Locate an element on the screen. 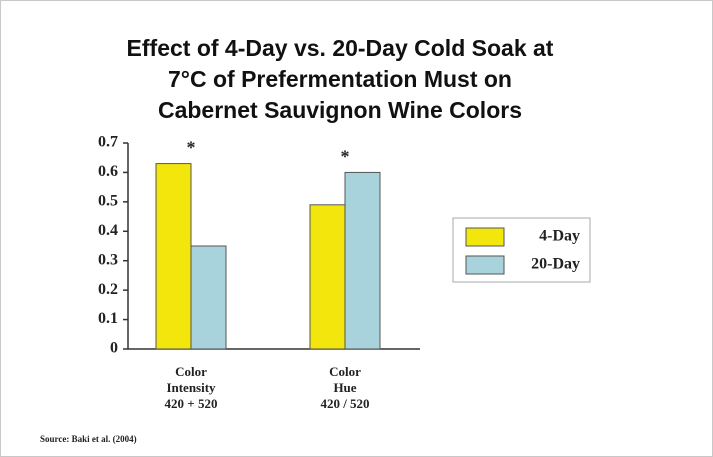 Image resolution: width=713 pixels, height=457 pixels. x-tick-label: 420 / 520 is located at coordinates (344, 403).